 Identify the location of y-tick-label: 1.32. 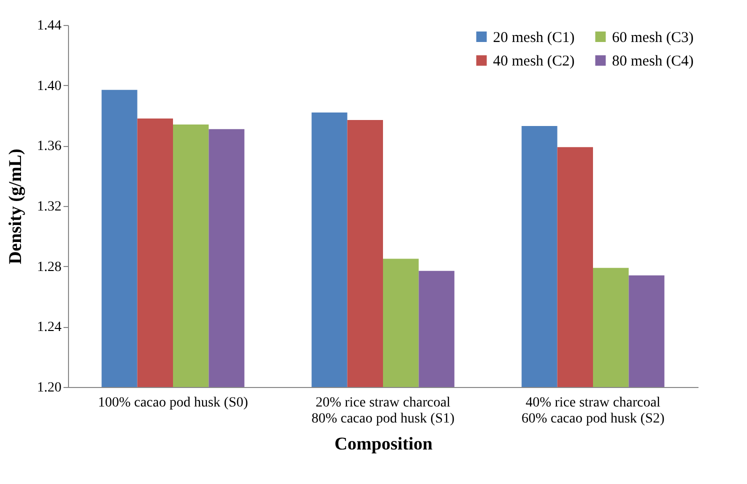
(49, 207).